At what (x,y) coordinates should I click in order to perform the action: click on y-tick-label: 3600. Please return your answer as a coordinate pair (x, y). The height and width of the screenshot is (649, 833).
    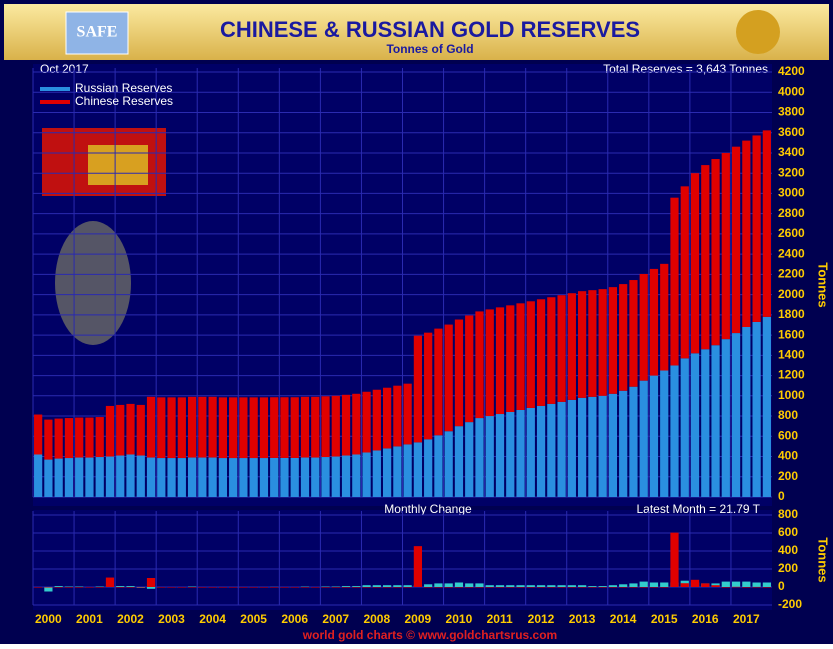
    Looking at the image, I should click on (791, 132).